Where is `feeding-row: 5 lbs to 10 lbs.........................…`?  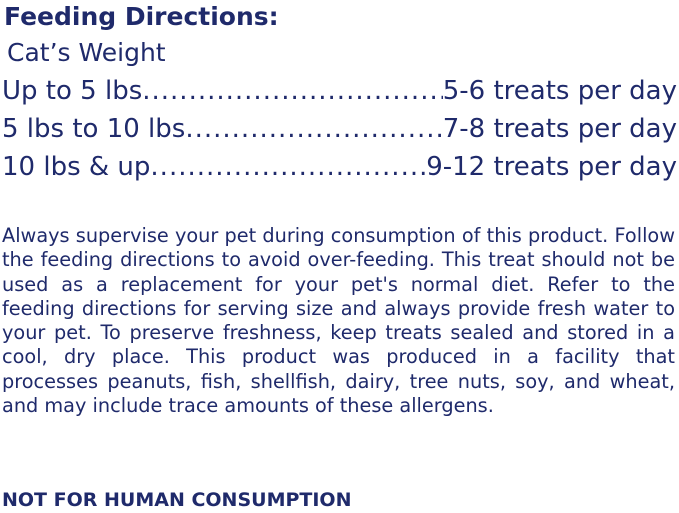 feeding-row: 5 lbs to 10 lbs.........................… is located at coordinates (339, 129).